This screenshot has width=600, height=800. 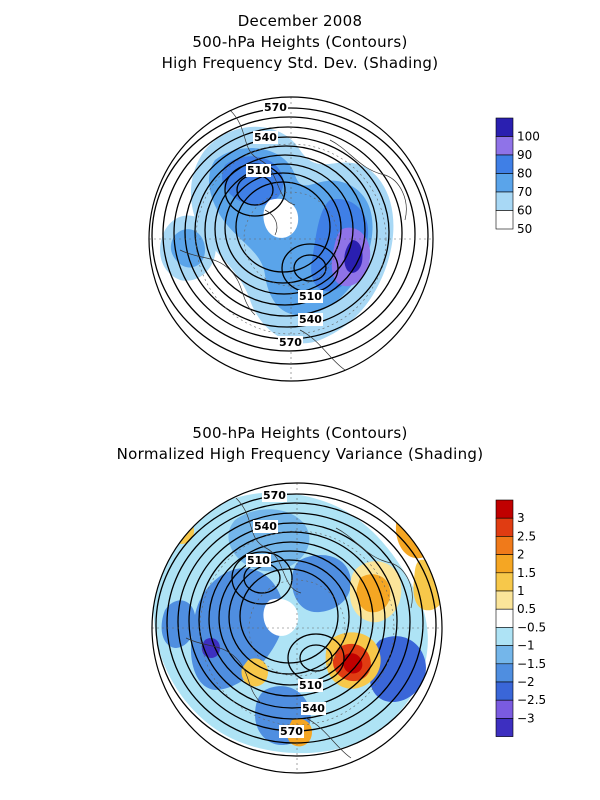 I want to click on top-map-contours, so click(x=290, y=236).